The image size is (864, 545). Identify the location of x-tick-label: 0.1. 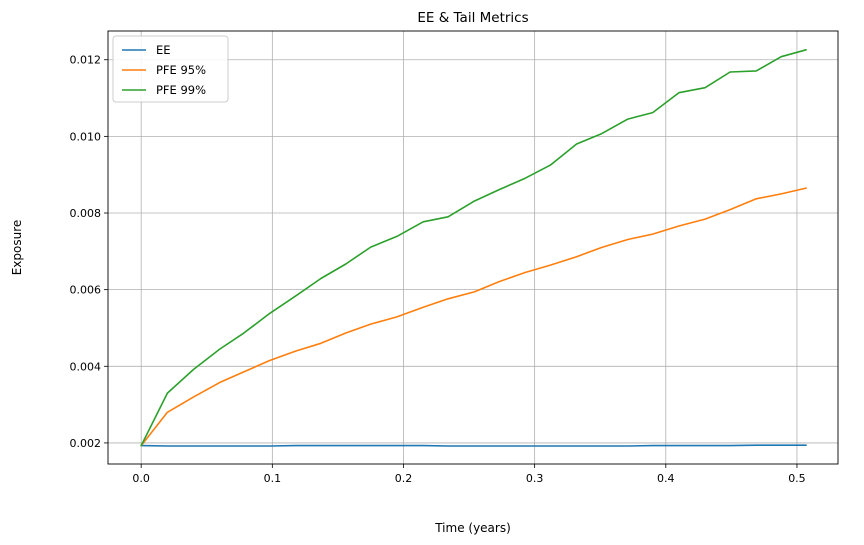
(273, 478).